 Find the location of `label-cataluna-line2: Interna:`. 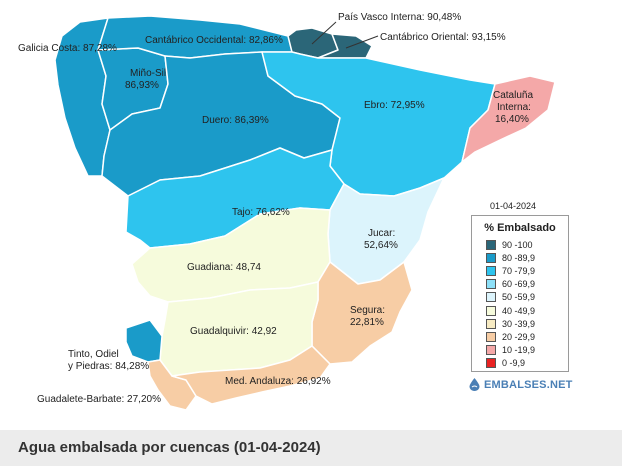

label-cataluna-line2: Interna: is located at coordinates (514, 107).